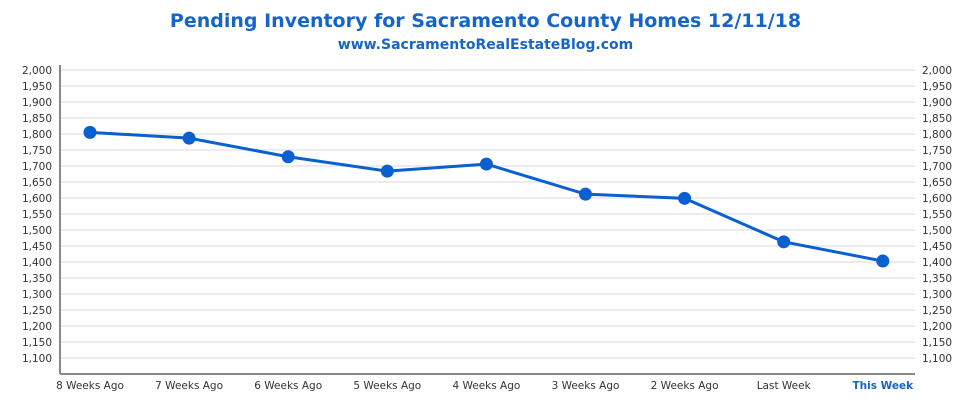 Image resolution: width=971 pixels, height=413 pixels. What do you see at coordinates (37, 199) in the screenshot?
I see `y-tick-label-left: 1,600` at bounding box center [37, 199].